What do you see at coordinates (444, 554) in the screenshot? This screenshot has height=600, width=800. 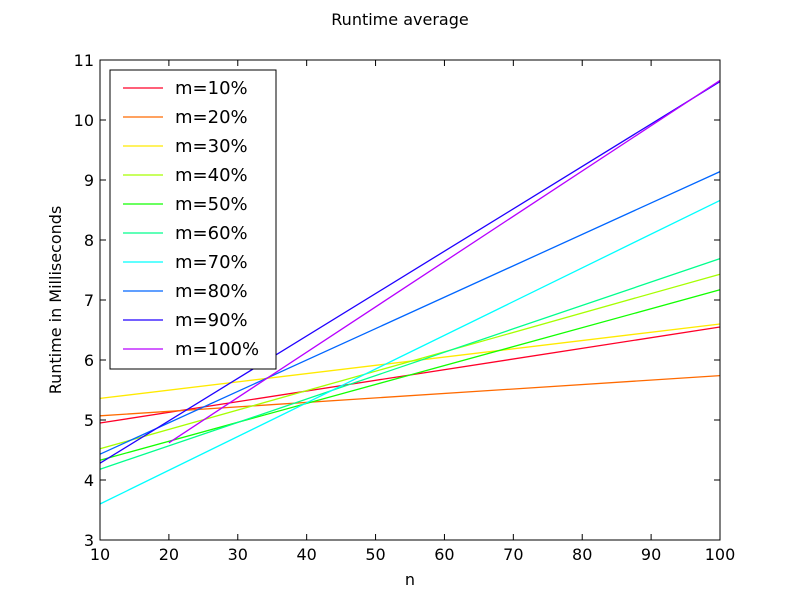 I see `x-tick-label: 60` at bounding box center [444, 554].